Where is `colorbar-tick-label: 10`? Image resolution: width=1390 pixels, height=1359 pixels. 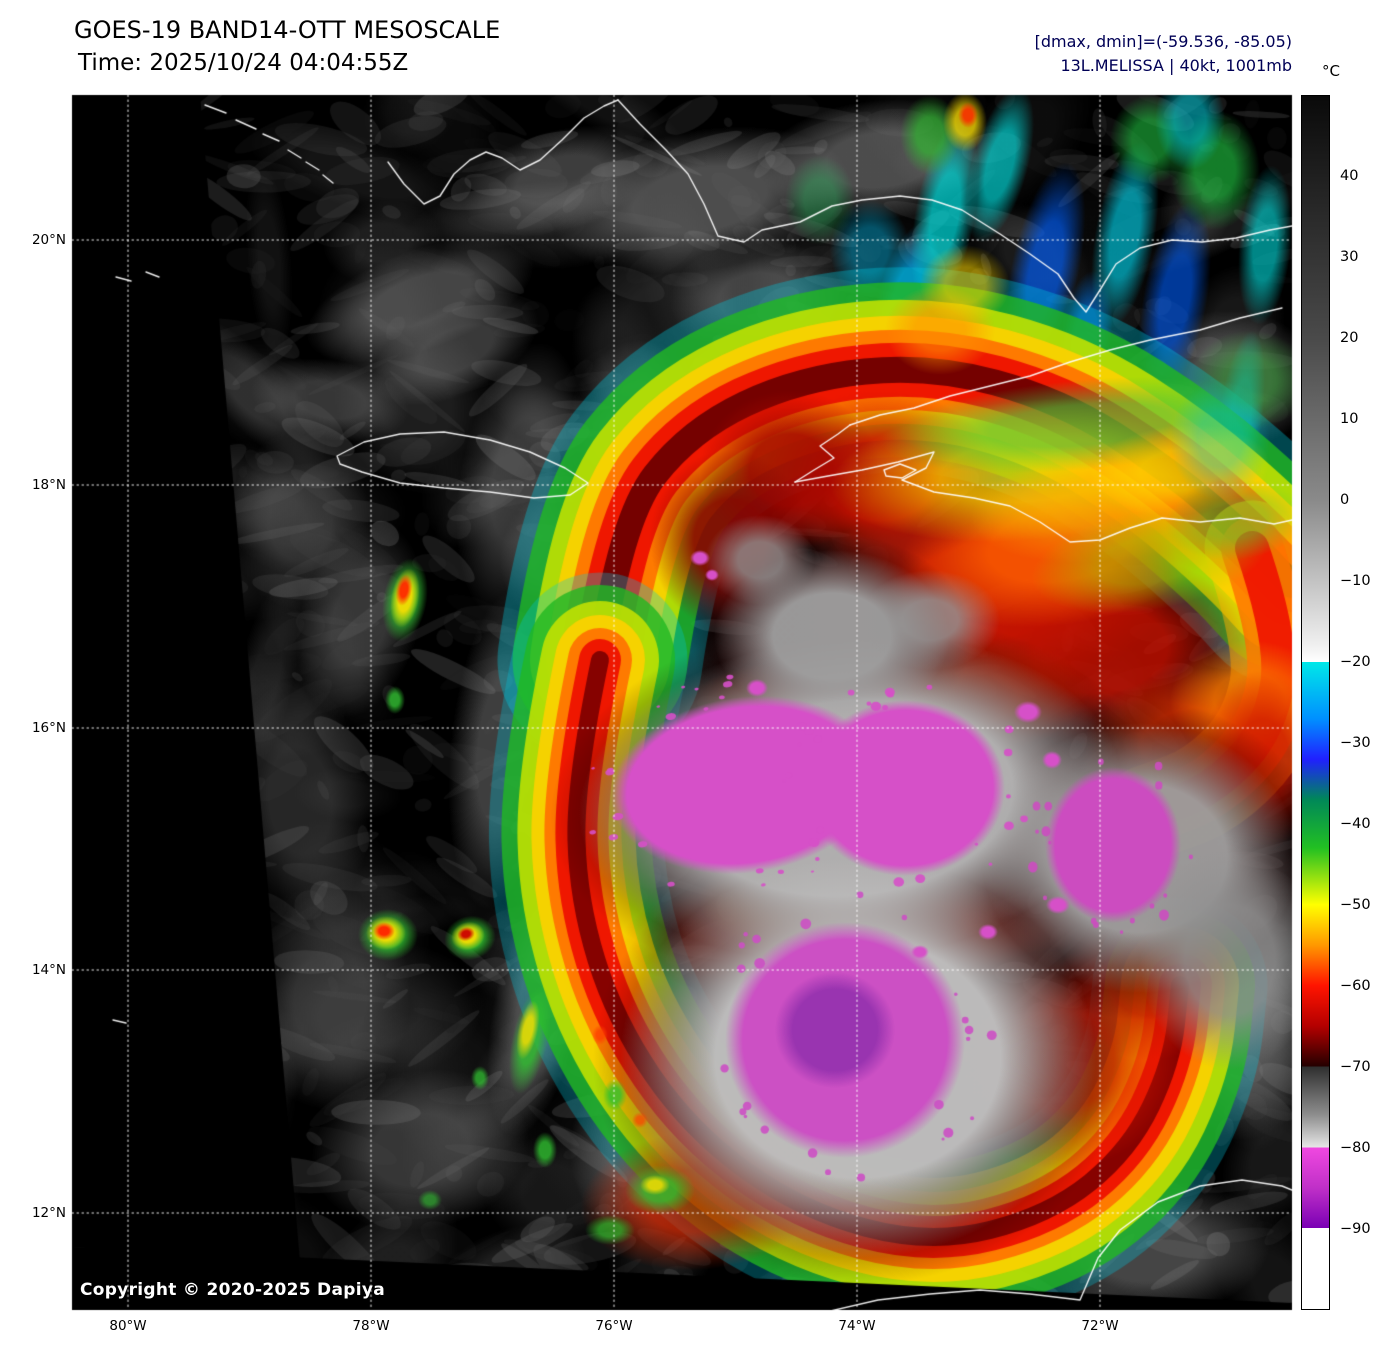
colorbar-tick-label: 10 is located at coordinates (1349, 419).